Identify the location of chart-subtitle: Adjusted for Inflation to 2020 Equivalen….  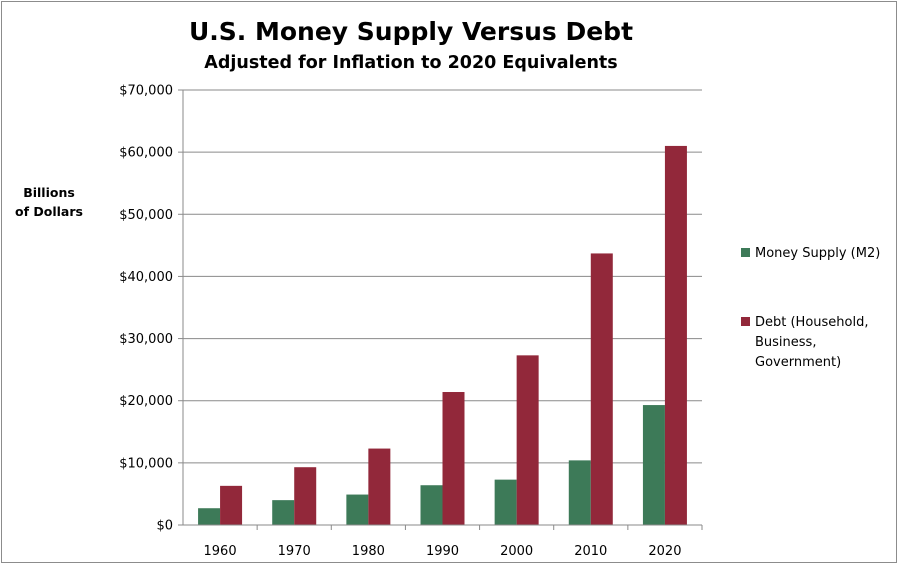
(410, 63).